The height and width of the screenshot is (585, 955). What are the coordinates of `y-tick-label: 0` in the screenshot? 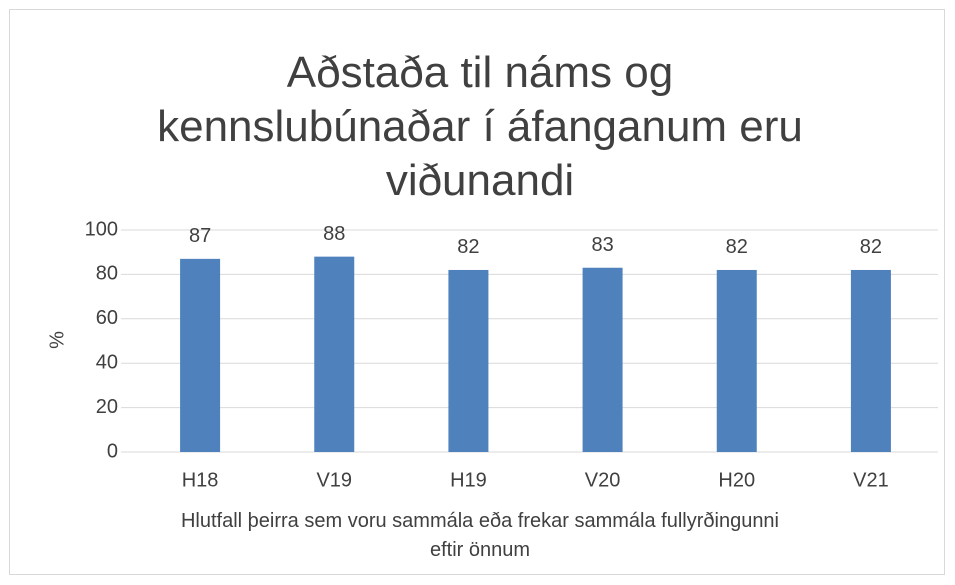 It's located at (112, 451).